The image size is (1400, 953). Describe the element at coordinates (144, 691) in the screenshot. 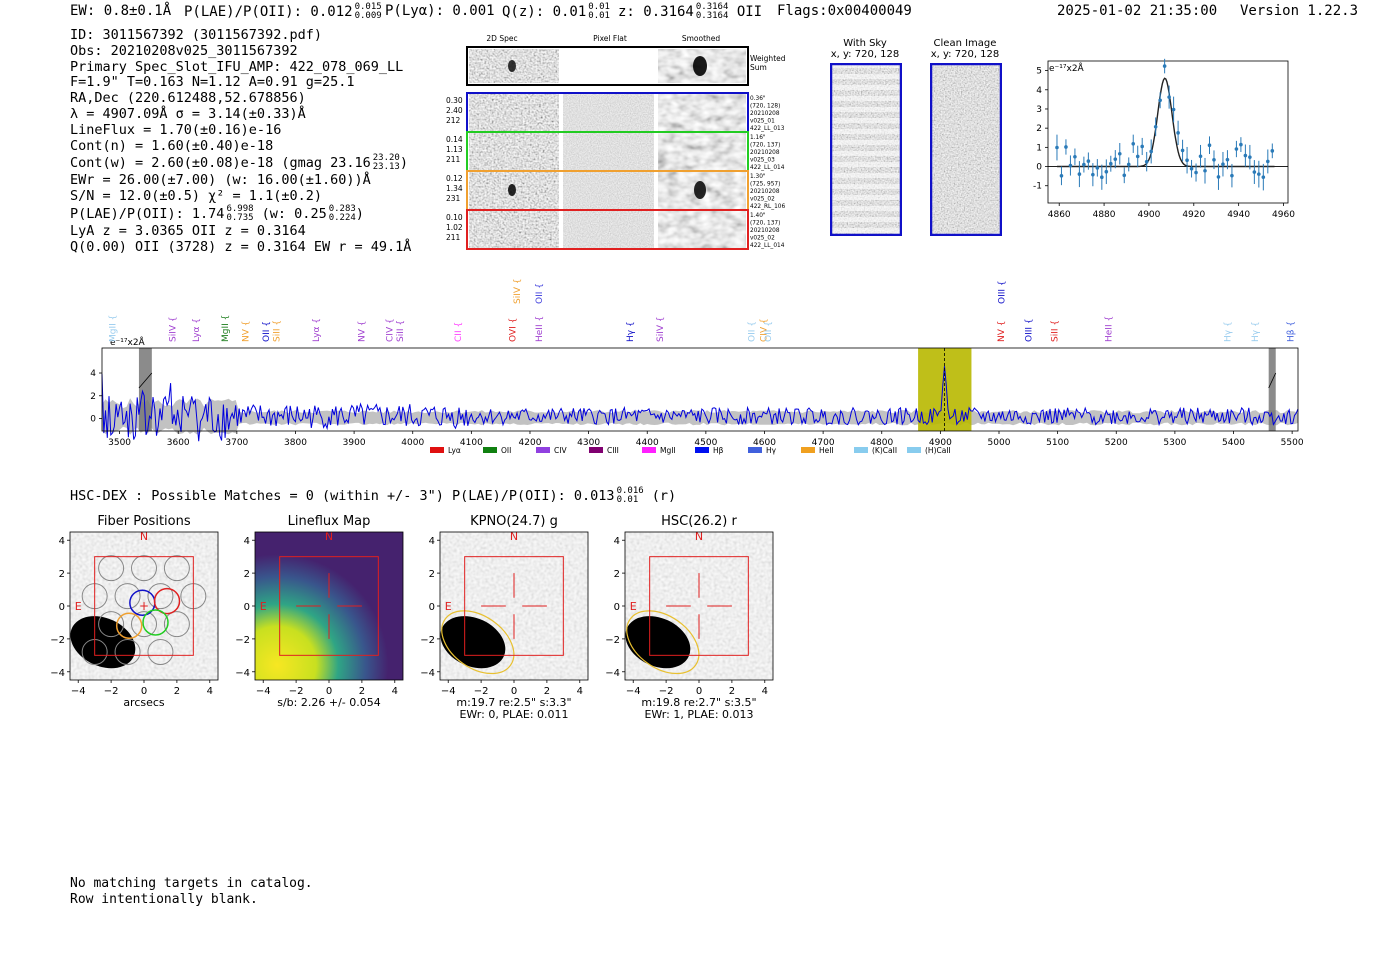

I see `panel-1-xtick-label-2: 0` at that location.